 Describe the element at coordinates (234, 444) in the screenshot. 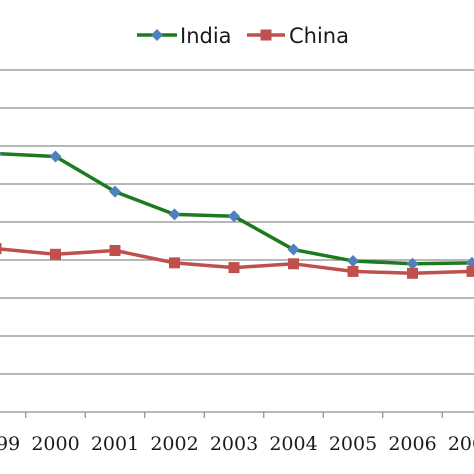

I see `x-tick-label-2003: 2003` at that location.